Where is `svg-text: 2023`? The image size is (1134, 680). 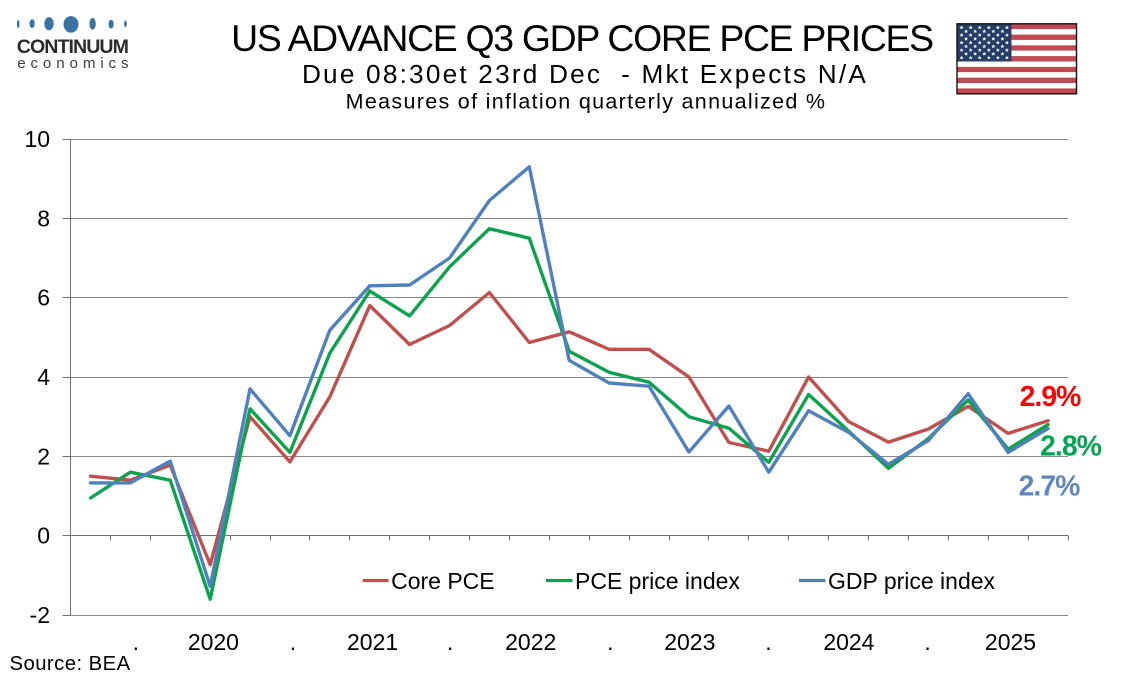 svg-text: 2023 is located at coordinates (689, 642).